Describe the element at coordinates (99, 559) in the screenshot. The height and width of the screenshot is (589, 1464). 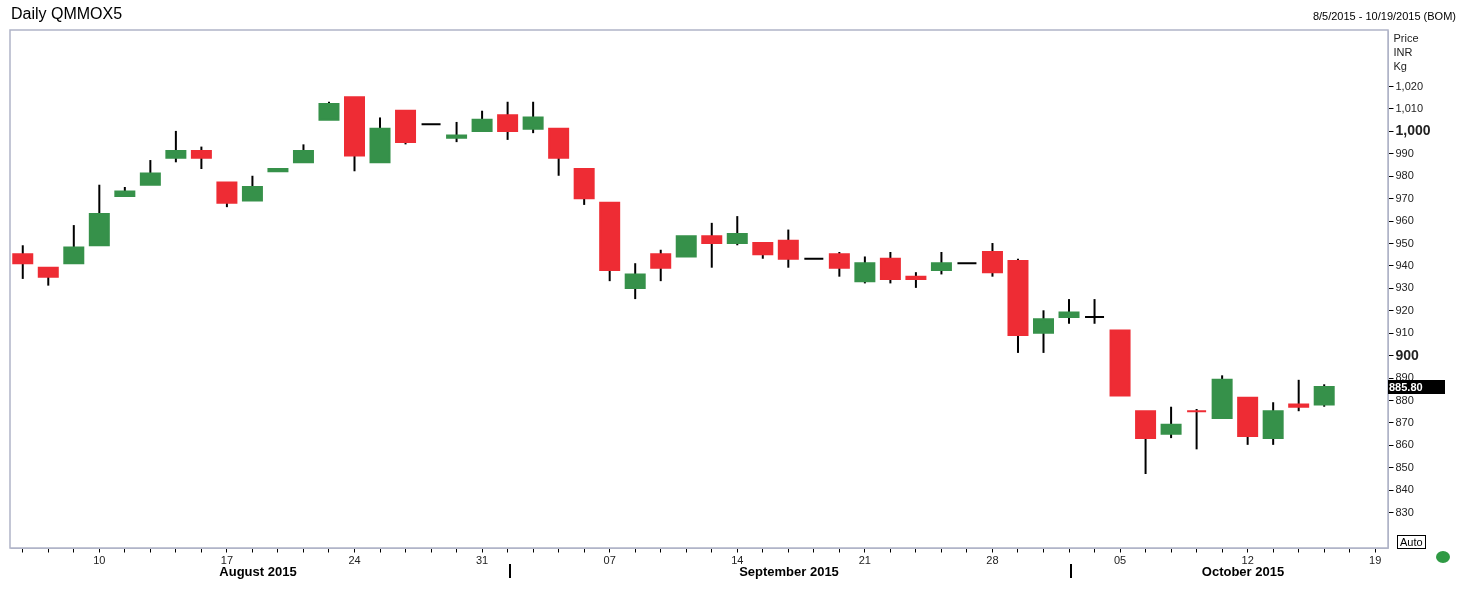
I see `x-tick-label: 10` at that location.